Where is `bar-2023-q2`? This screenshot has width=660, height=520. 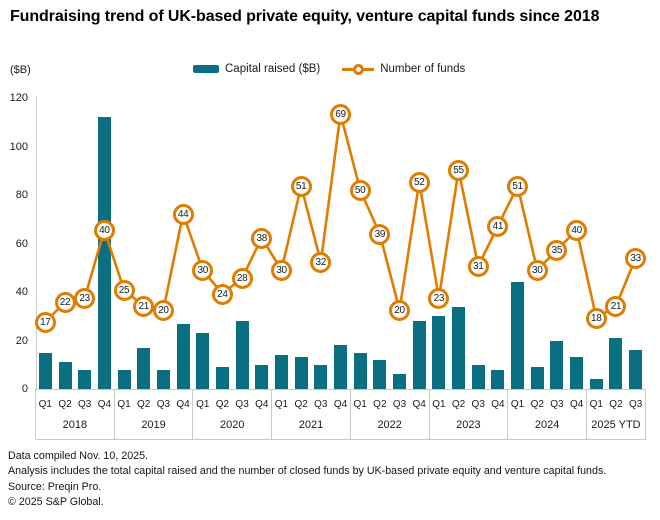 bar-2023-q2 is located at coordinates (459, 347).